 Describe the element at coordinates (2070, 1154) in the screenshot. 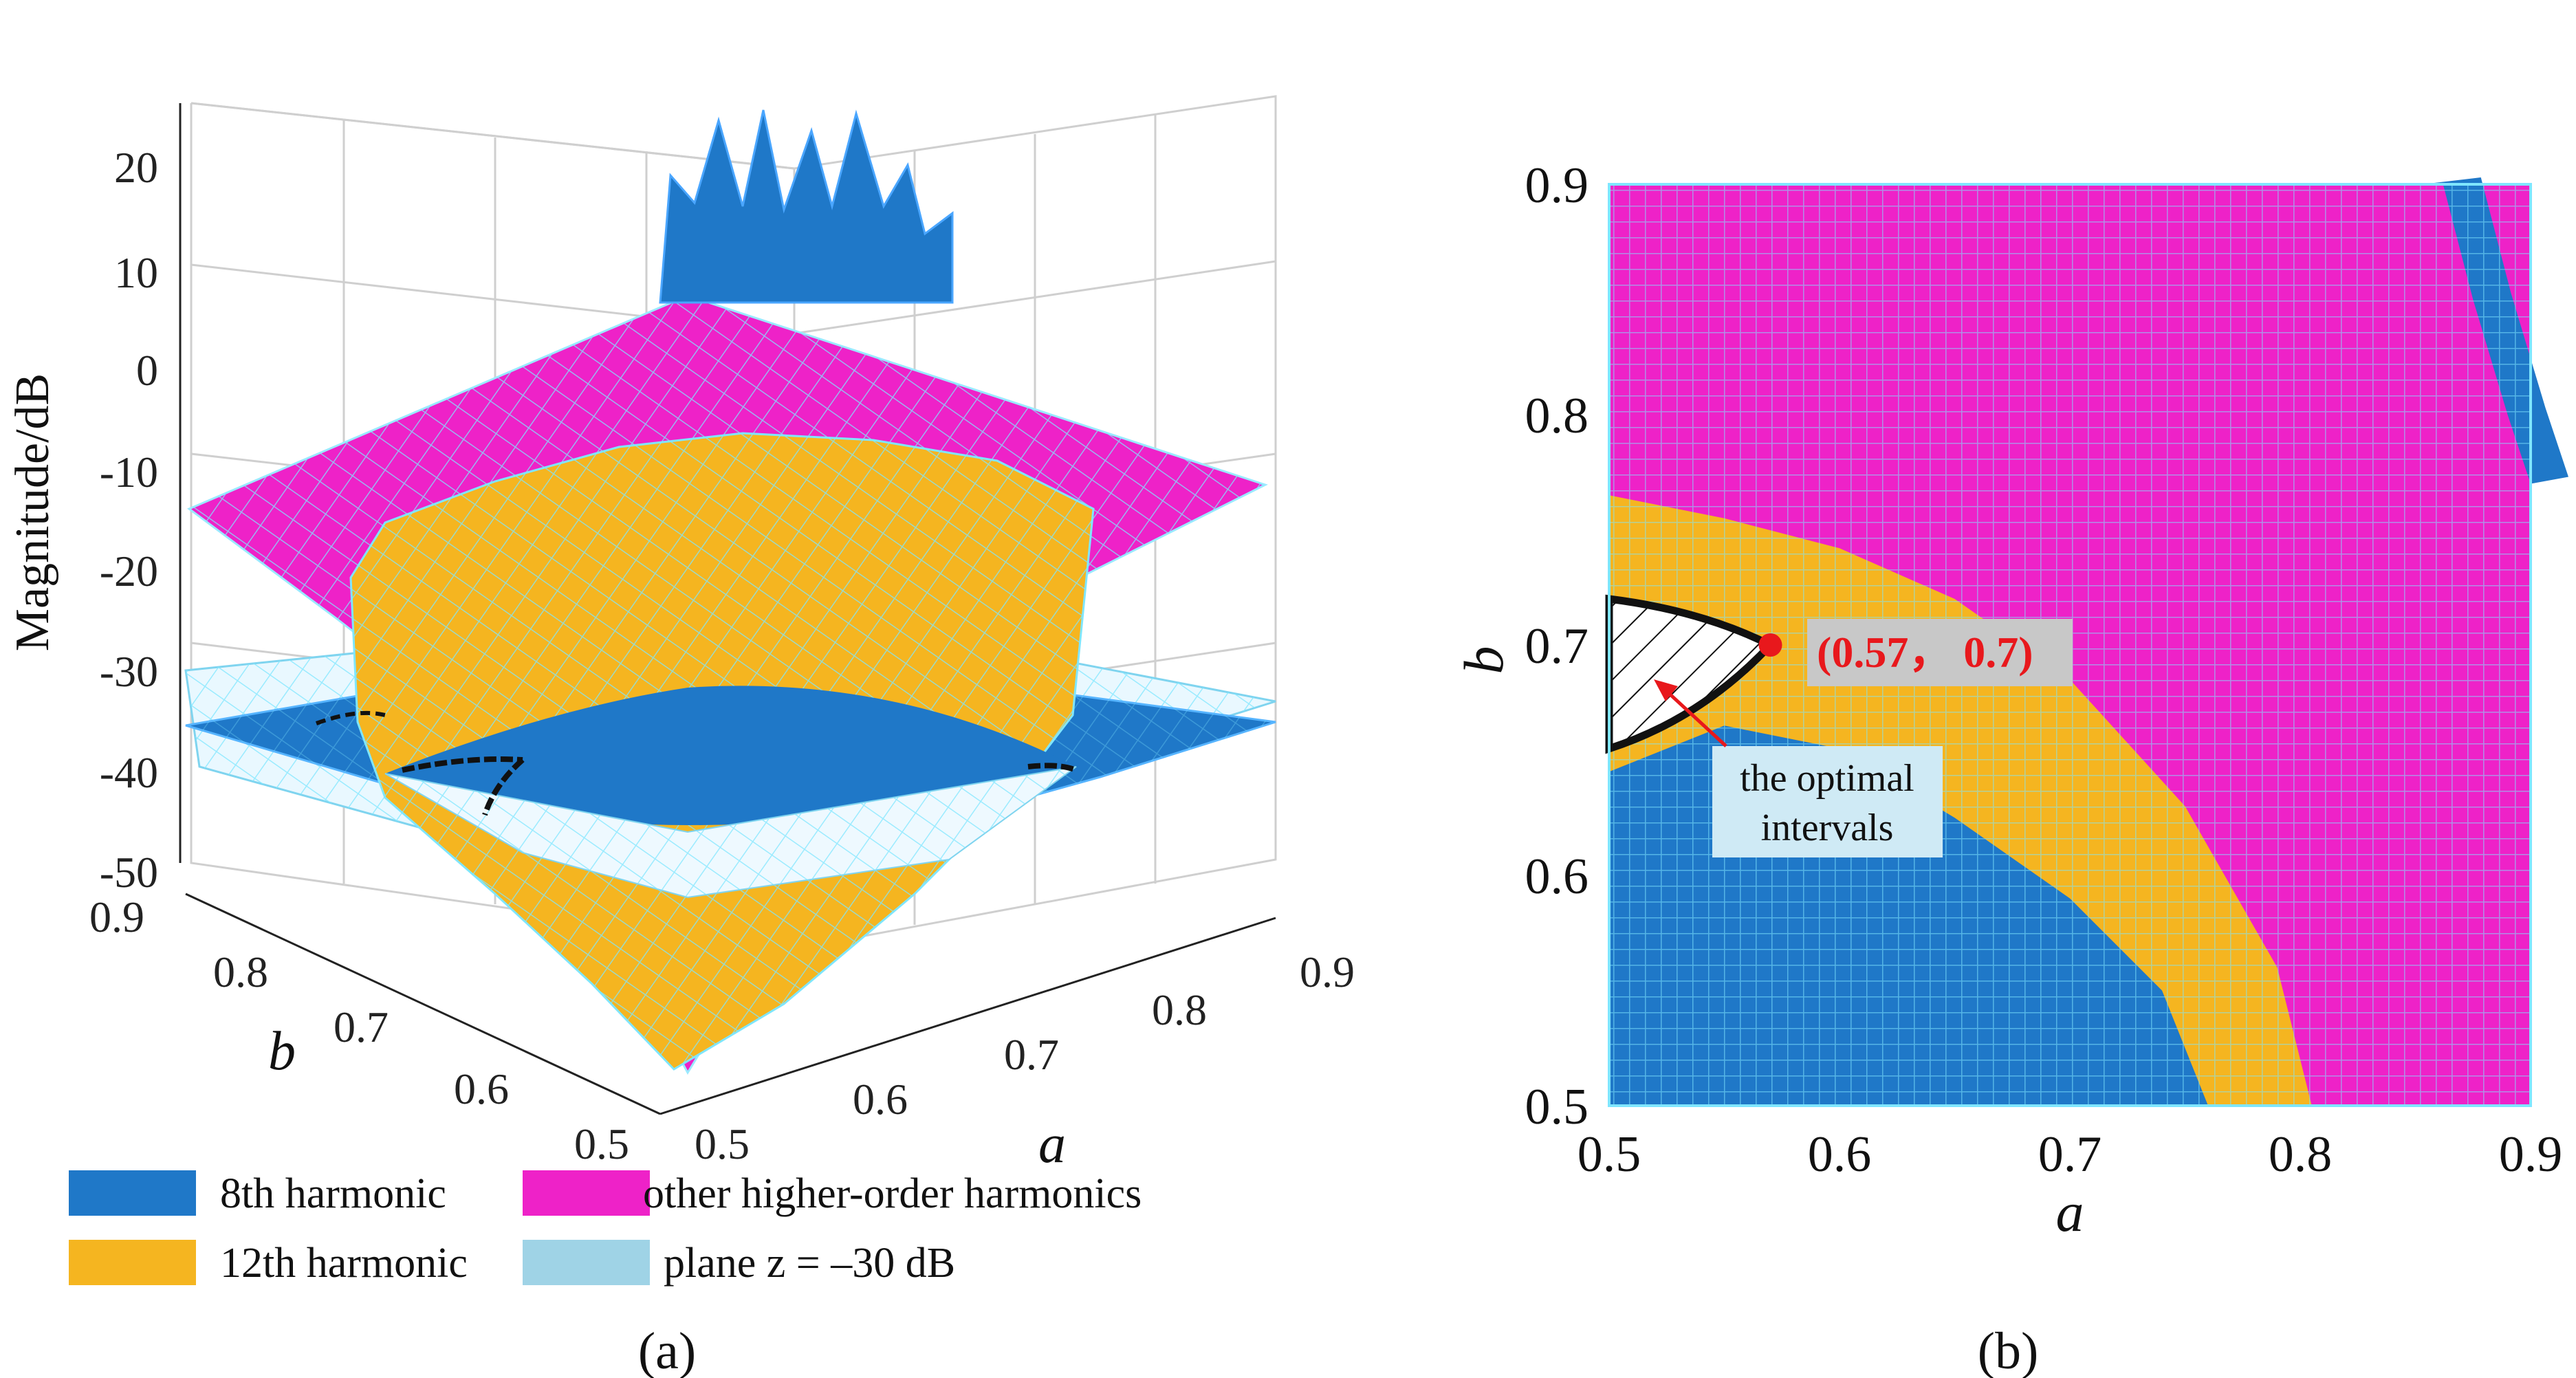

I see `x-tick-label: 0.7` at that location.